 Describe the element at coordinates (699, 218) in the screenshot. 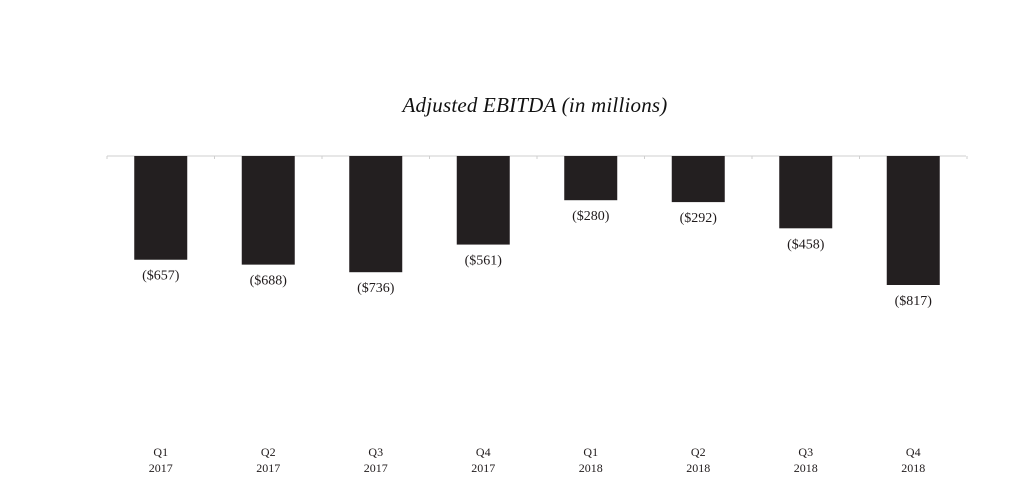

I see `data-label-5: ($292)` at that location.